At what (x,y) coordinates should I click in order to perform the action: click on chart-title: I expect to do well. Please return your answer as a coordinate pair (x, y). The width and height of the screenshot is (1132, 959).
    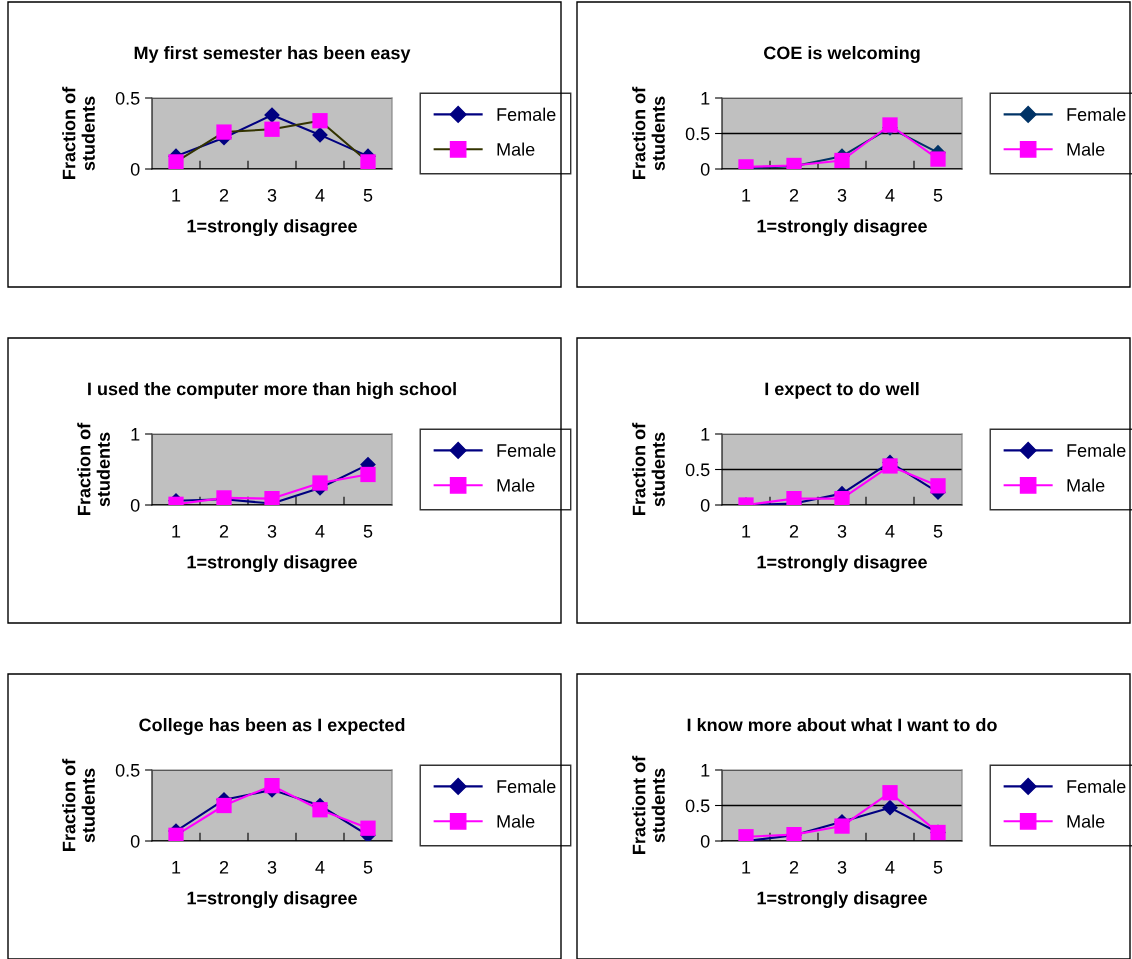
    Looking at the image, I should click on (842, 390).